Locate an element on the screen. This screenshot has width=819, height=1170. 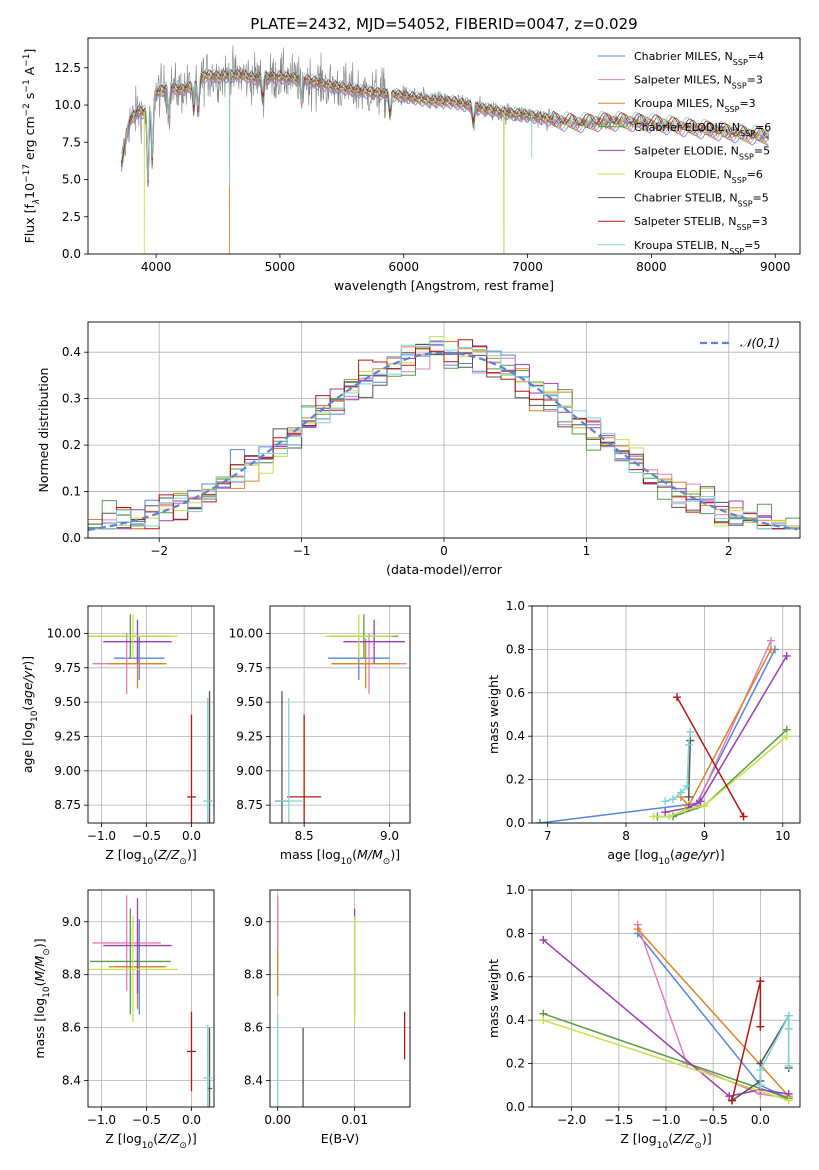
histogram-step is located at coordinates (444, 435).